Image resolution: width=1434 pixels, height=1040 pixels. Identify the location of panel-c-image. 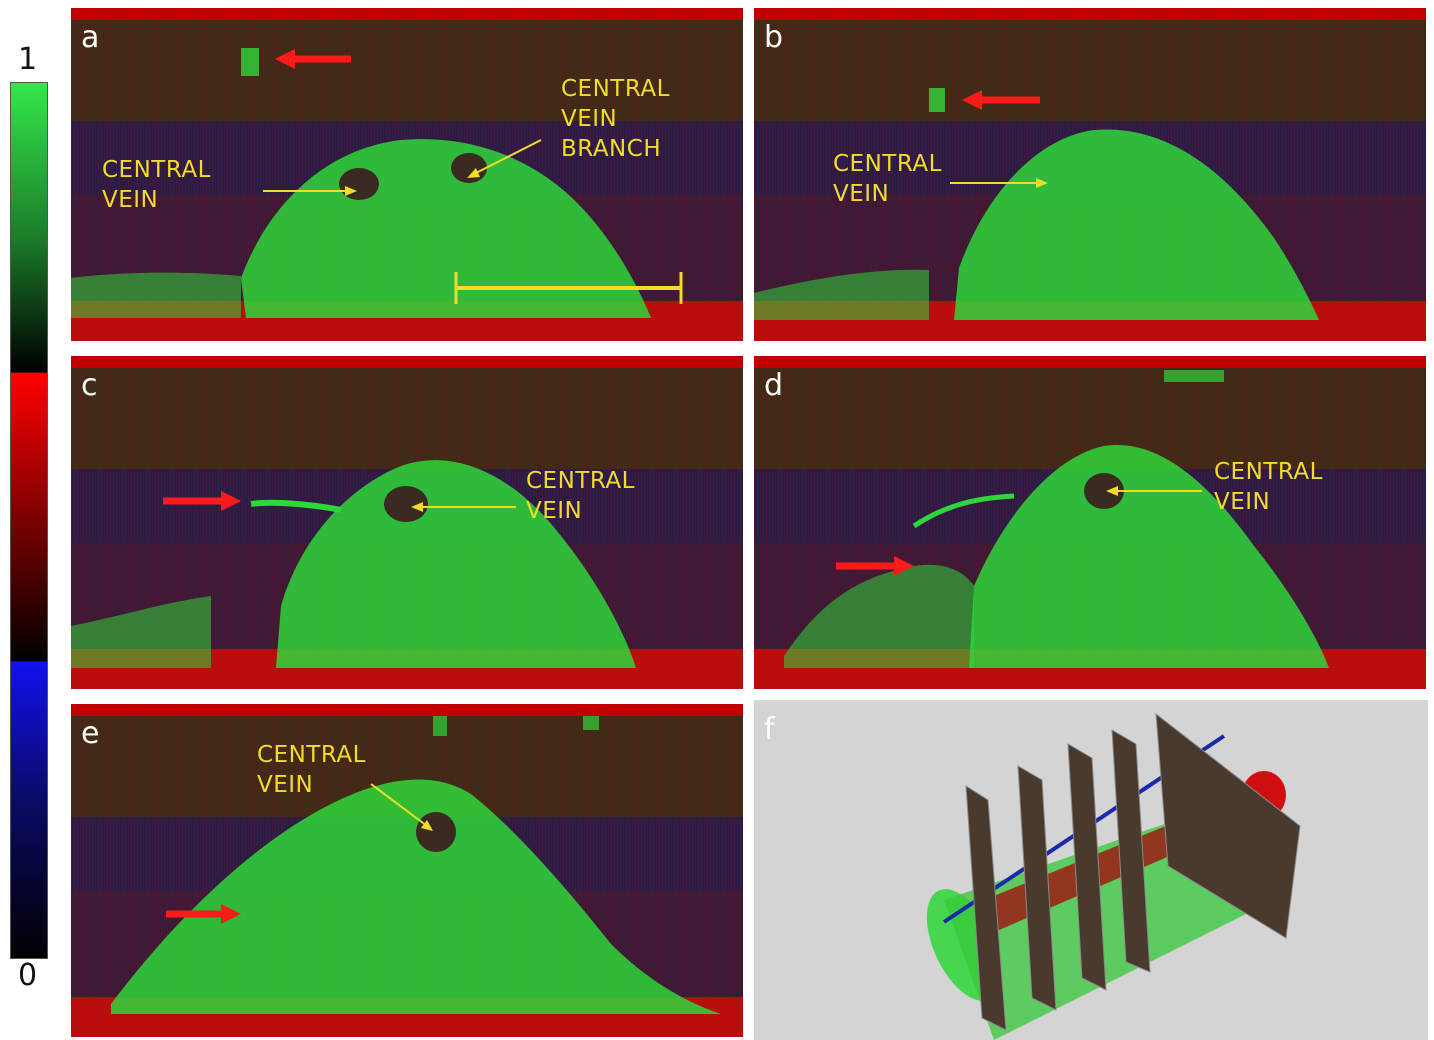
(353, 564).